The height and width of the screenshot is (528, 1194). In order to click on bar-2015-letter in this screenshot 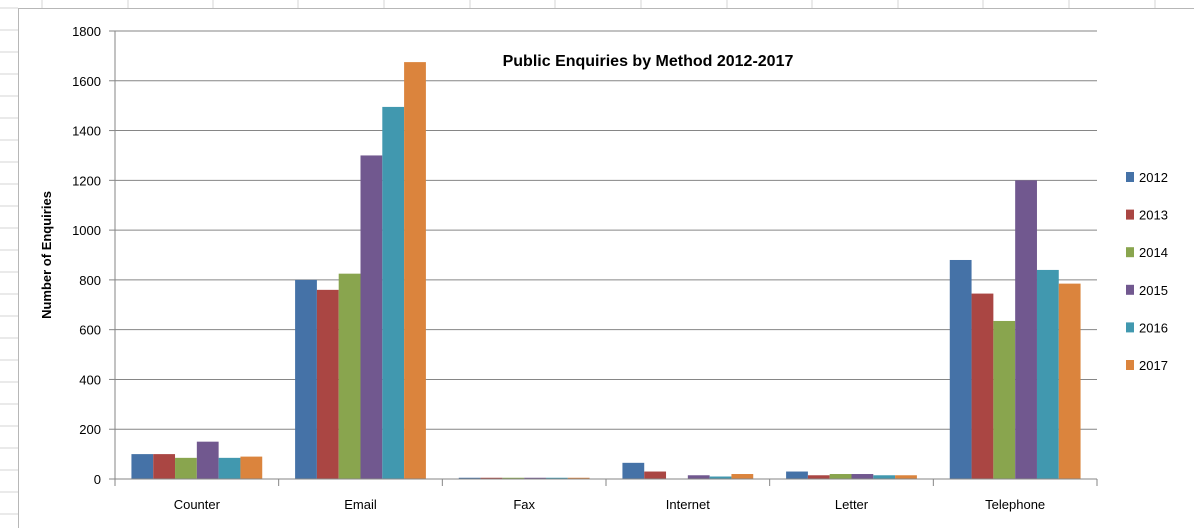, I will do `click(862, 476)`.